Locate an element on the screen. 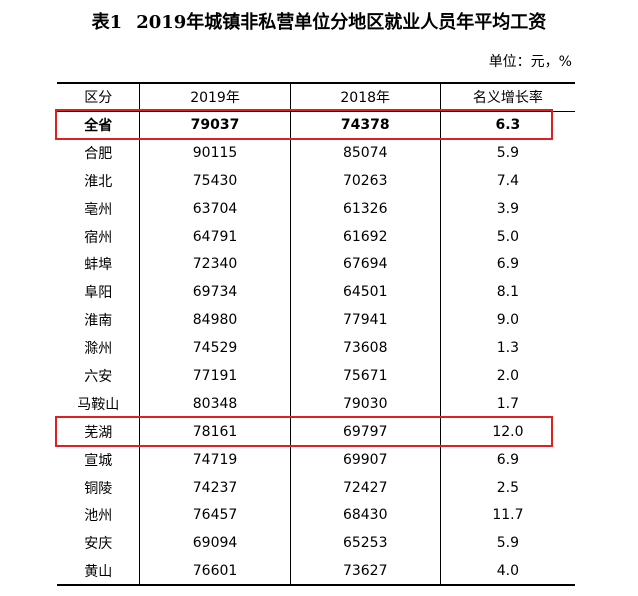 The height and width of the screenshot is (596, 638). table-row: 六安 77191 75671 2.0 is located at coordinates (316, 376).